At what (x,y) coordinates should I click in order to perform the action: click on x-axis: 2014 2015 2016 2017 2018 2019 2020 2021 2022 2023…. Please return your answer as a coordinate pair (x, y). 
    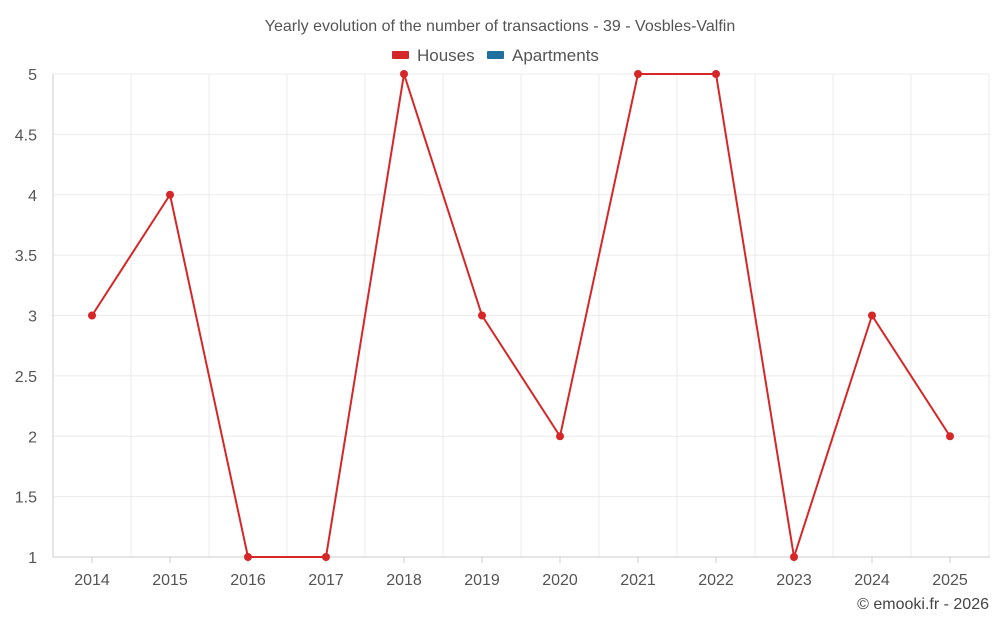
    Looking at the image, I should click on (521, 572).